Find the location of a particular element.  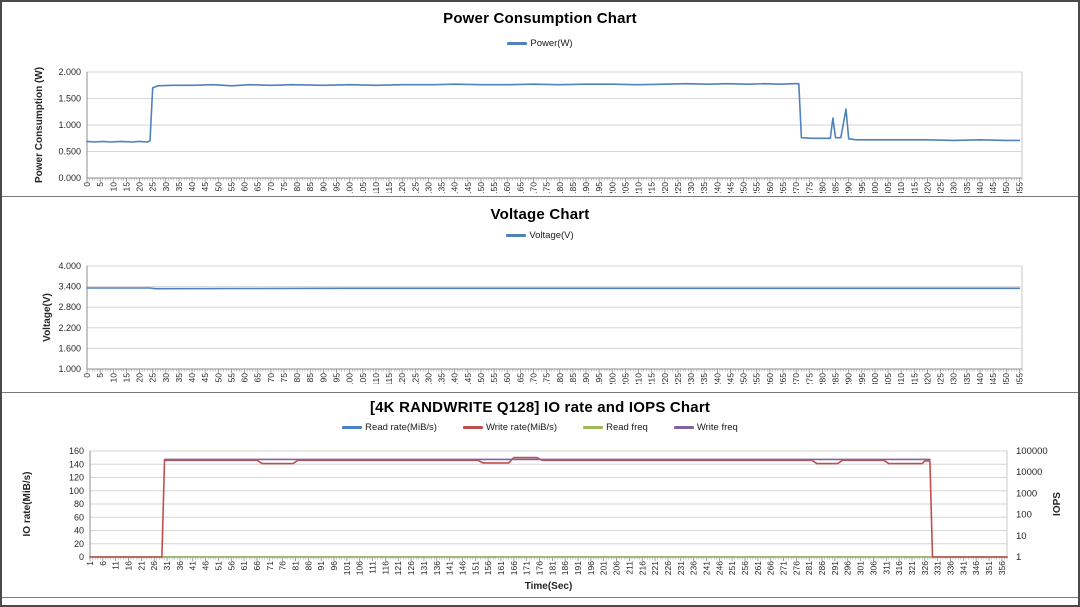

svg-text: 176 is located at coordinates (540, 568).